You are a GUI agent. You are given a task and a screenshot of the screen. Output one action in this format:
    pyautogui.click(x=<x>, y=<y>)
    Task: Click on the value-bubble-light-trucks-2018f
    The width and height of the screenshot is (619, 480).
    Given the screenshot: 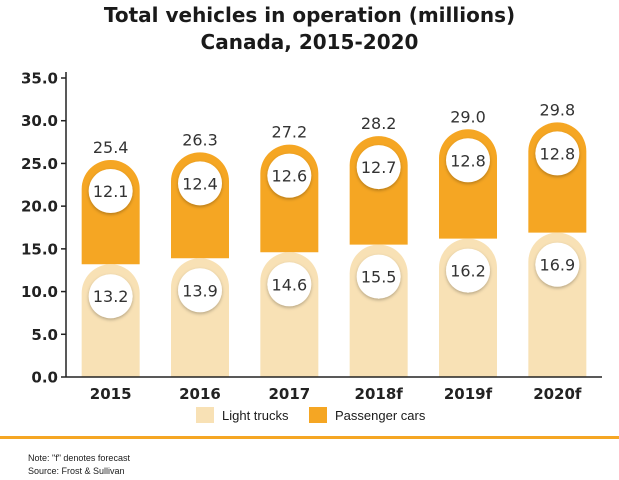 What is the action you would take?
    pyautogui.click(x=378, y=276)
    